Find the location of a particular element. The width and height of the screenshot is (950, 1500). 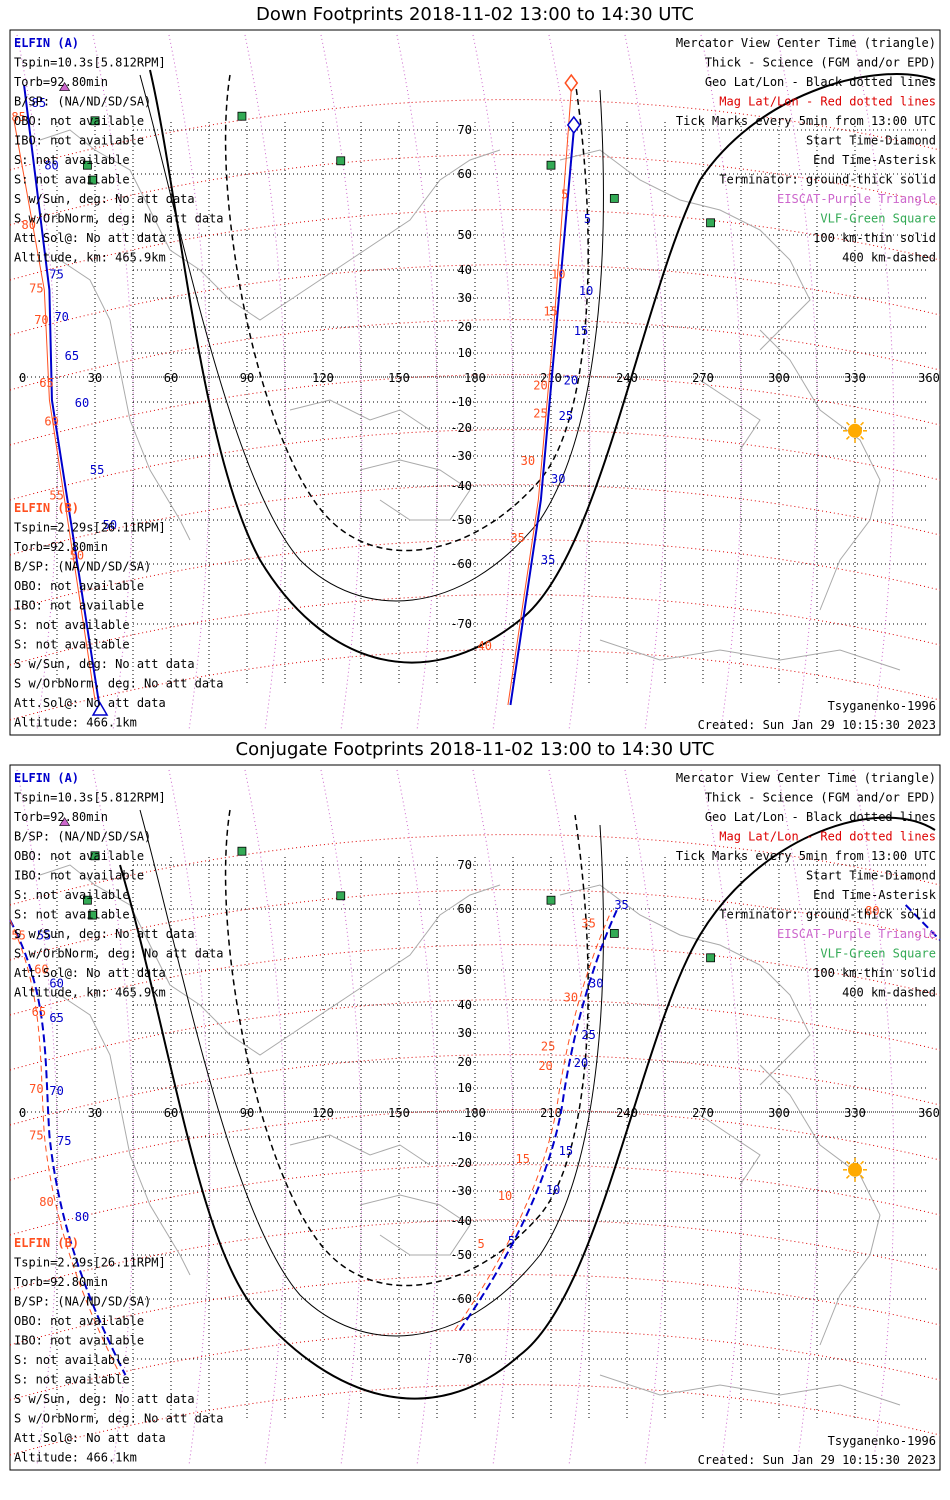

time-label-blue: 5 is located at coordinates (587, 219).